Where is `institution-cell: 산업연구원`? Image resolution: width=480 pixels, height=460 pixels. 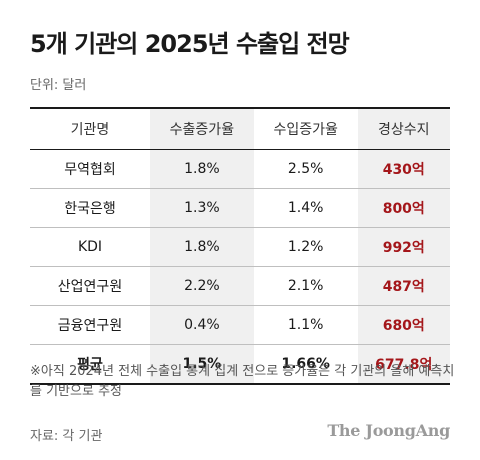
institution-cell: 산업연구원 is located at coordinates (90, 286).